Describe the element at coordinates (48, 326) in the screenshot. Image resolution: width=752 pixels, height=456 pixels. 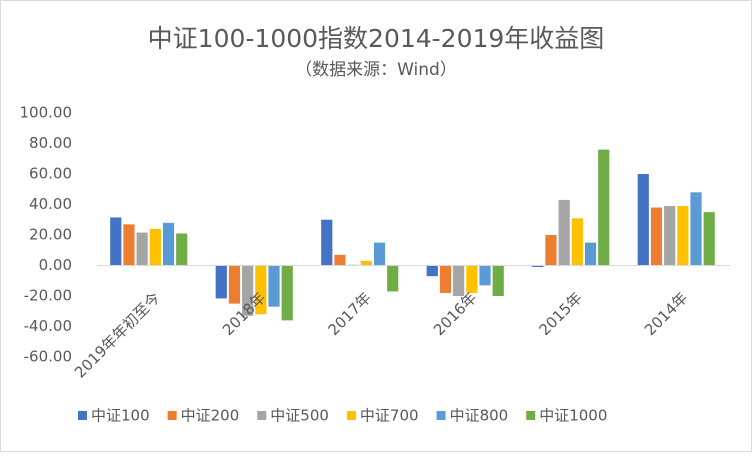
I see `y-tick-label: -40.00` at that location.